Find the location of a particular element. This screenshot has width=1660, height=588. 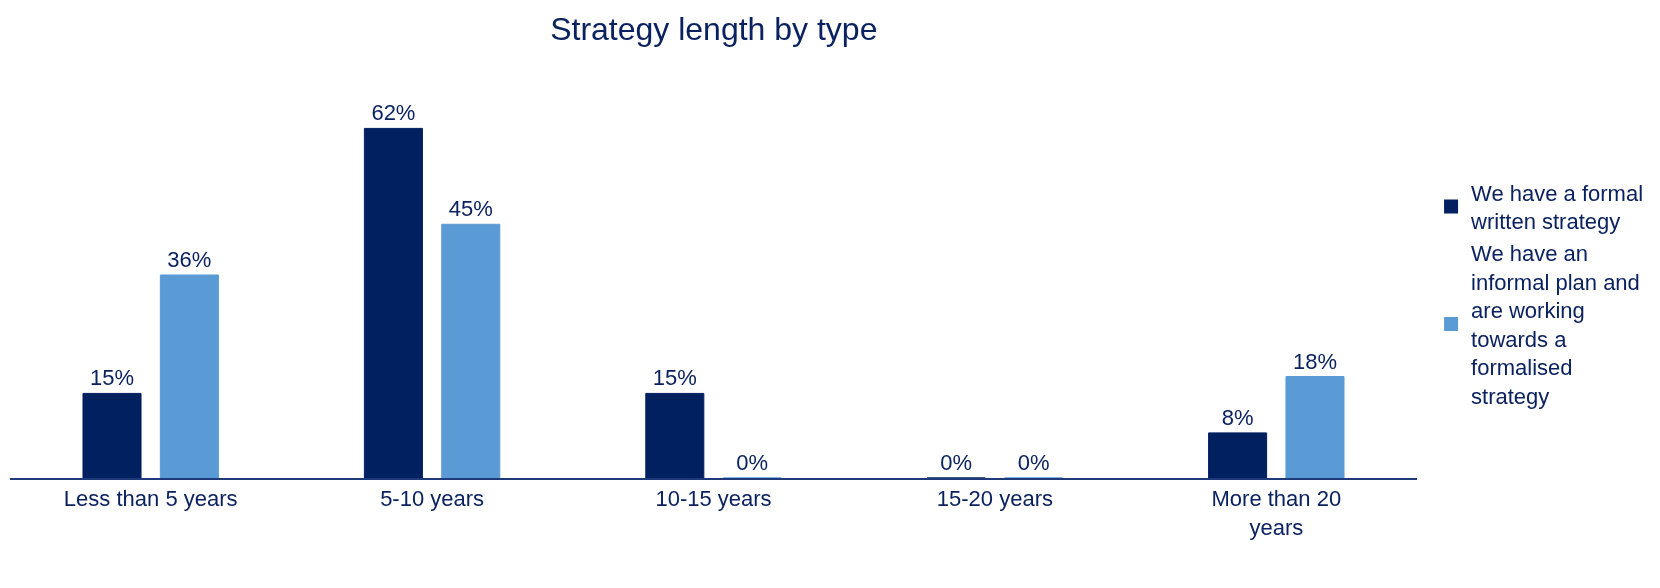

x-tick-label: Less than 5 years is located at coordinates (150, 499).